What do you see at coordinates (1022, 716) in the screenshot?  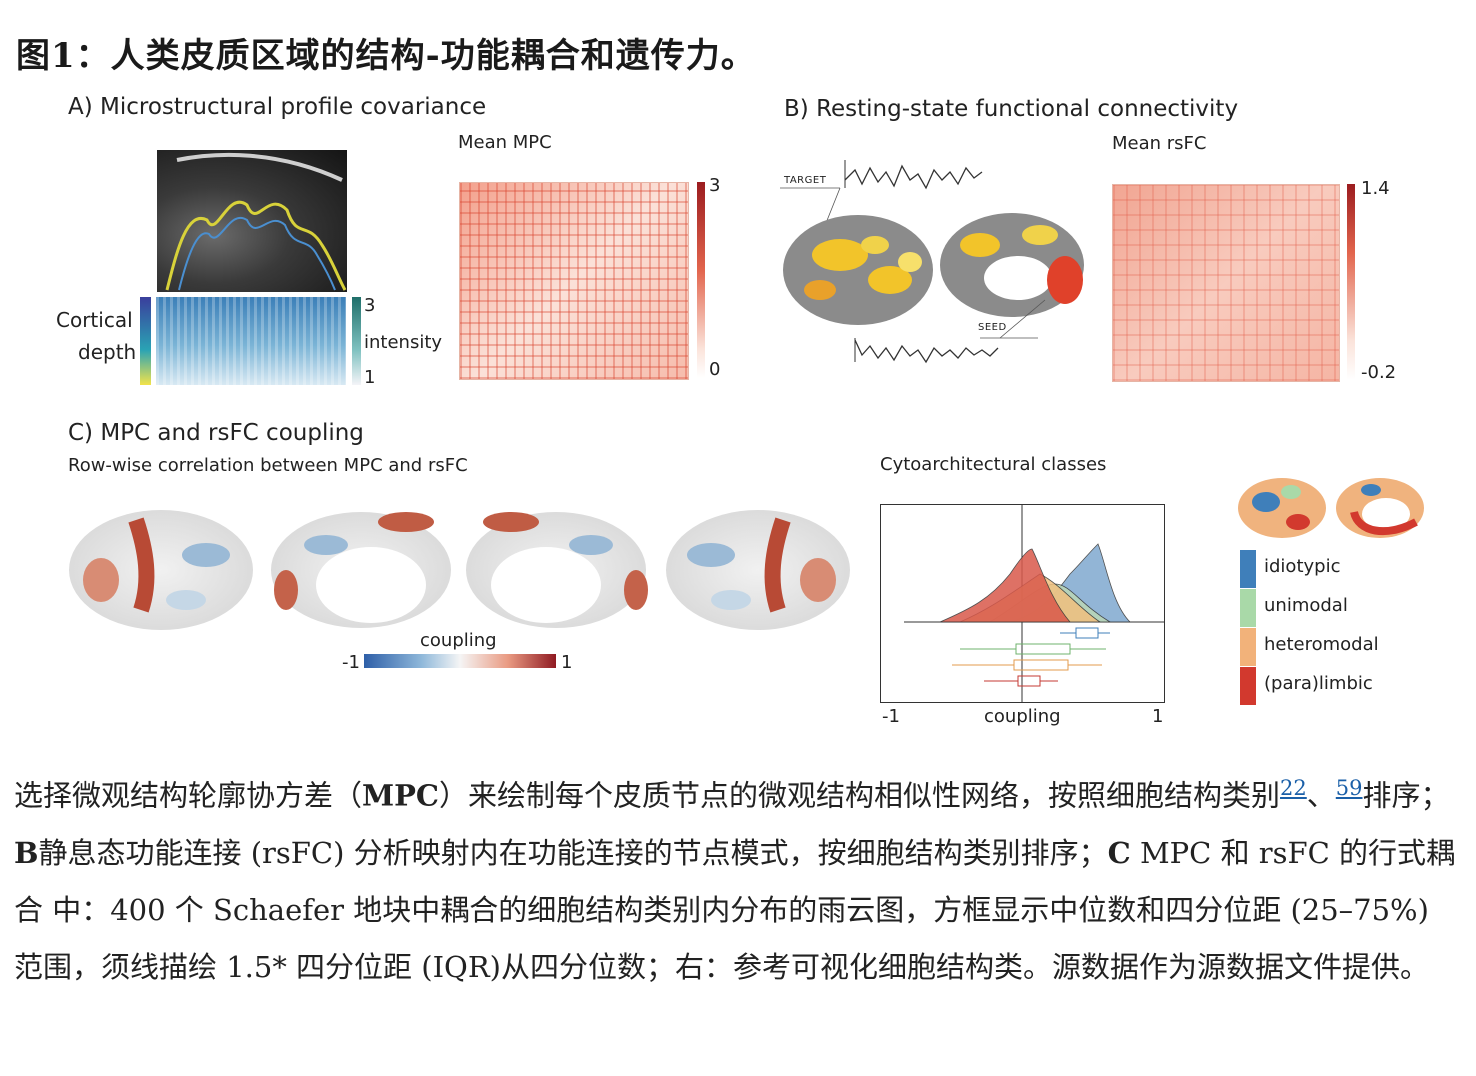 I see `raincloud-axis-label: coupling` at bounding box center [1022, 716].